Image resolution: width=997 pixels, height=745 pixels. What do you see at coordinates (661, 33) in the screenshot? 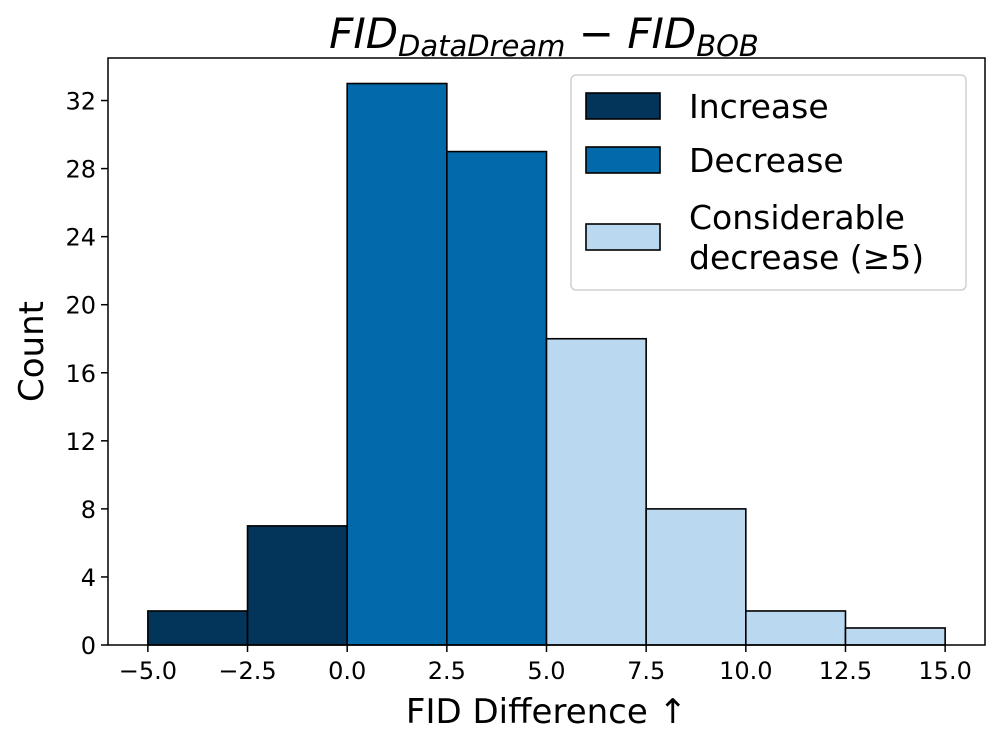
I see `title-main-2: FID` at bounding box center [661, 33].